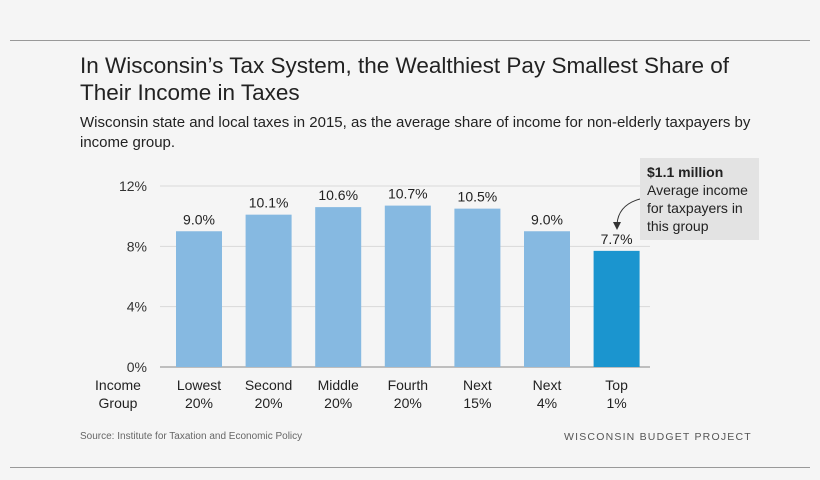  I want to click on x-axis-label: Group, so click(118, 403).